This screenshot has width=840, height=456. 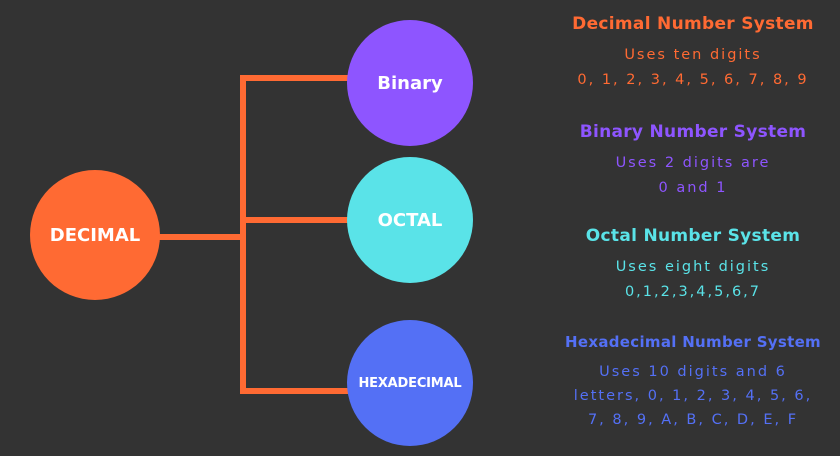 What do you see at coordinates (693, 342) in the screenshot?
I see `hexadecimal-description-title: Hexadecimal Number System` at bounding box center [693, 342].